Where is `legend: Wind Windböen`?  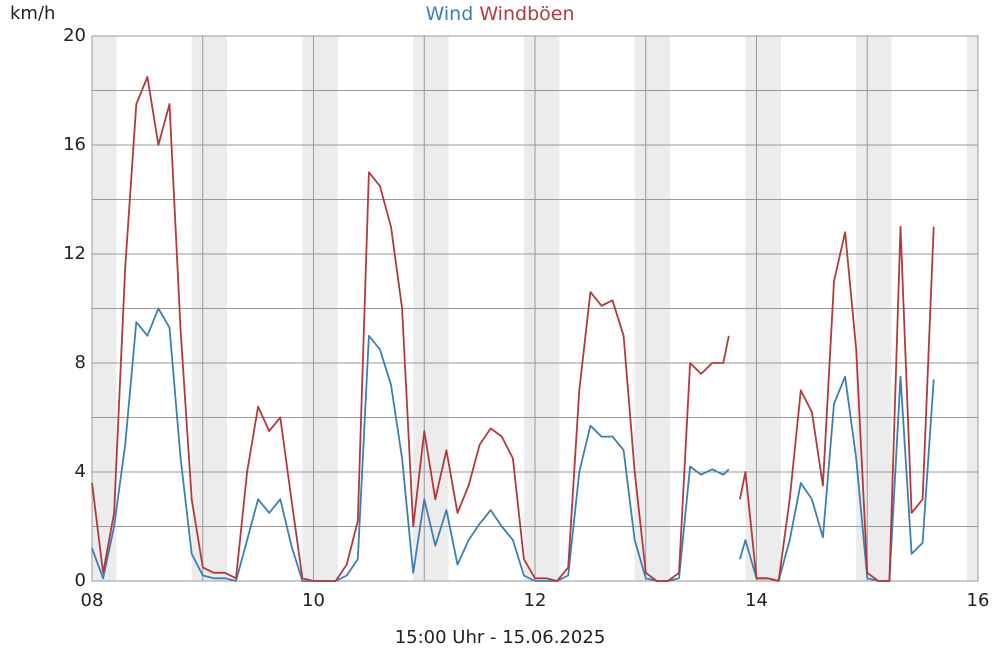
legend: Wind Windböen is located at coordinates (500, 14).